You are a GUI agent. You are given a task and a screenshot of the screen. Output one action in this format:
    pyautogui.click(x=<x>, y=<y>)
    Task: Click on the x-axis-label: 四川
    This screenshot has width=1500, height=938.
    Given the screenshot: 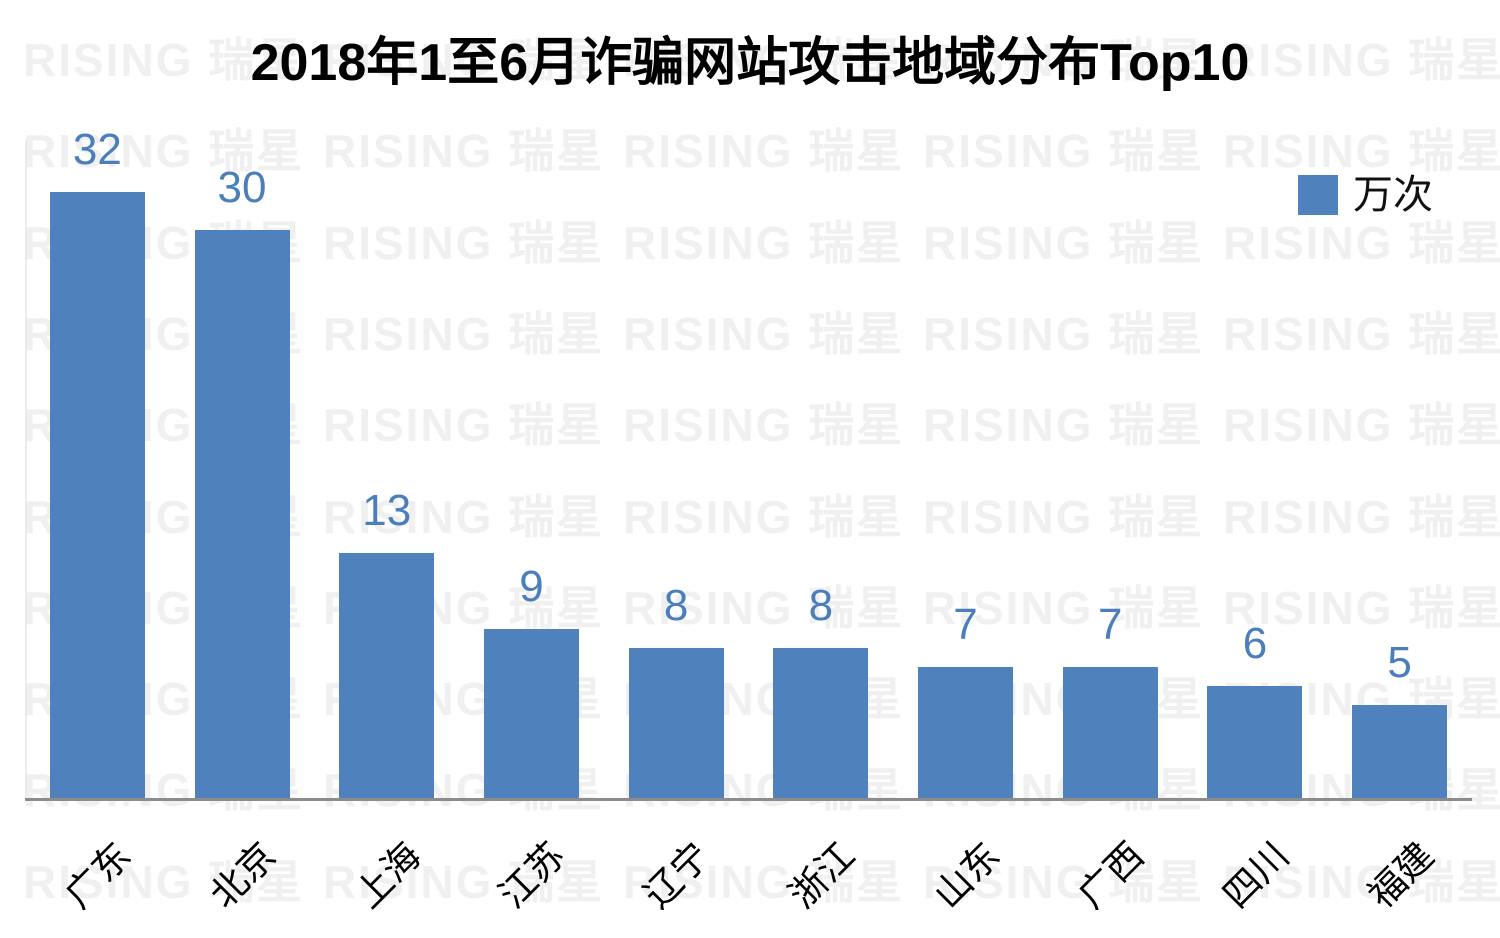 What is the action you would take?
    pyautogui.click(x=1256, y=875)
    